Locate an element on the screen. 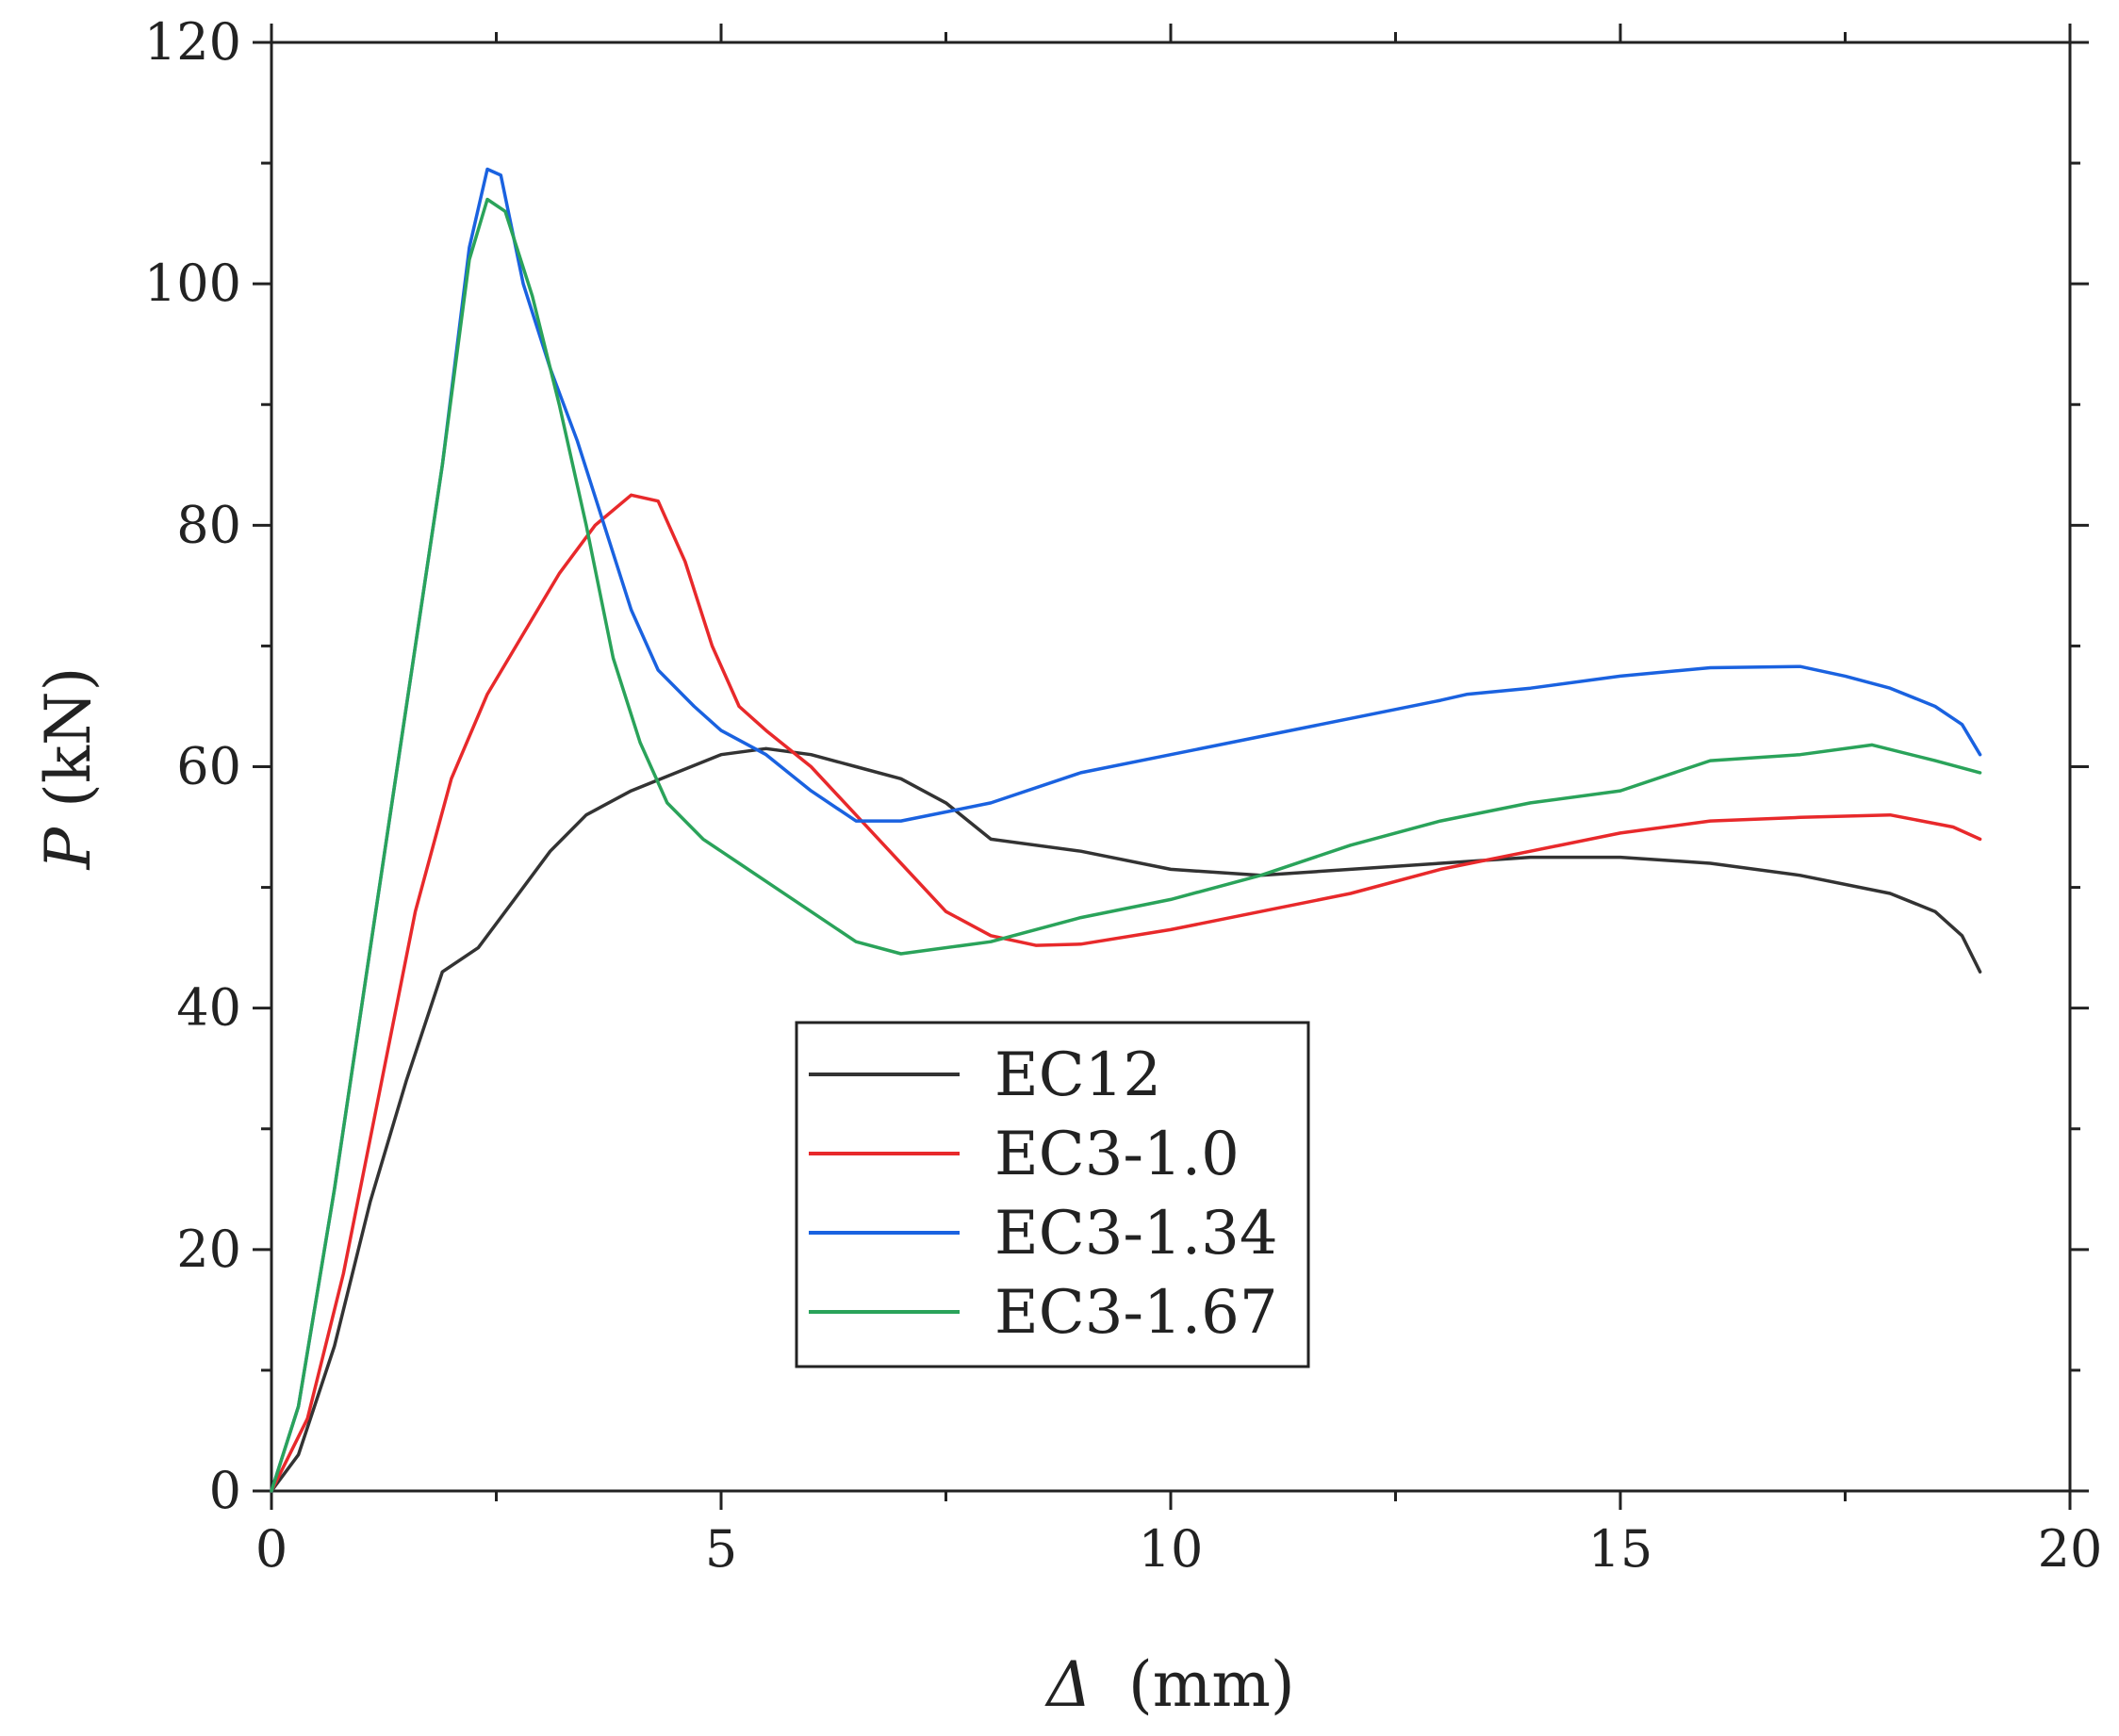 This screenshot has height=1736, width=2119. x-tick-label: 20 is located at coordinates (2070, 1549).